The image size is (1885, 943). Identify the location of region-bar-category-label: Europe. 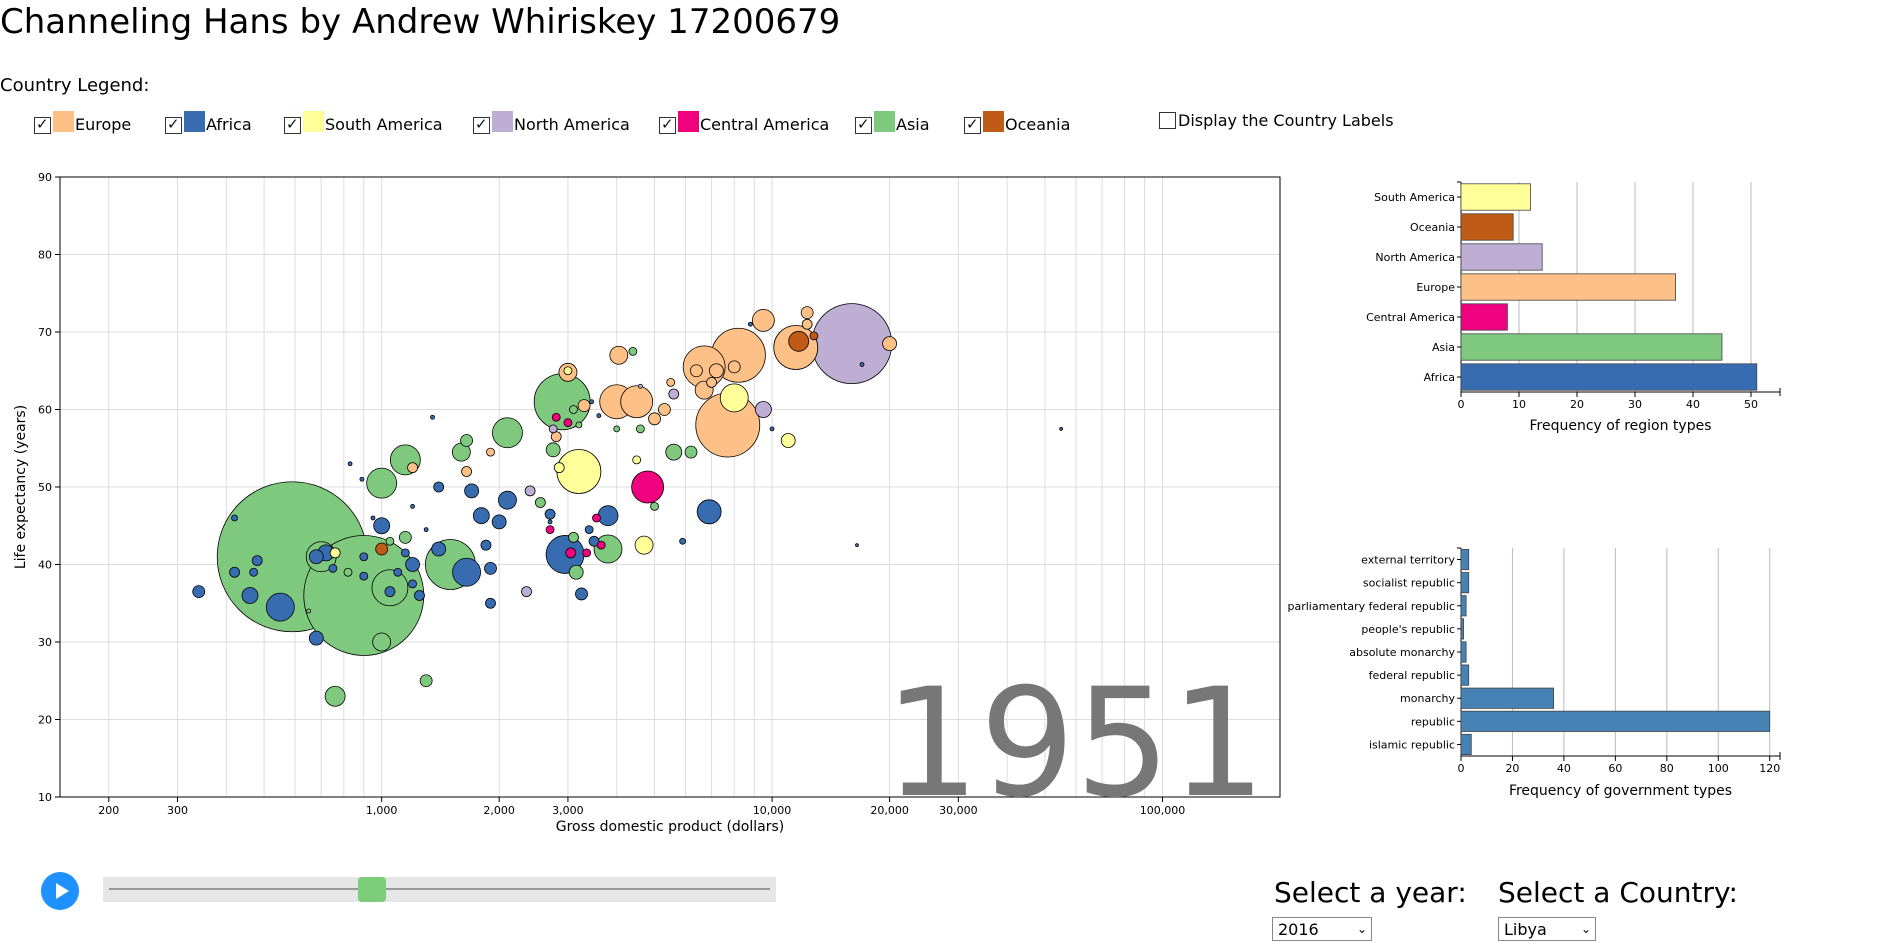
(1435, 287).